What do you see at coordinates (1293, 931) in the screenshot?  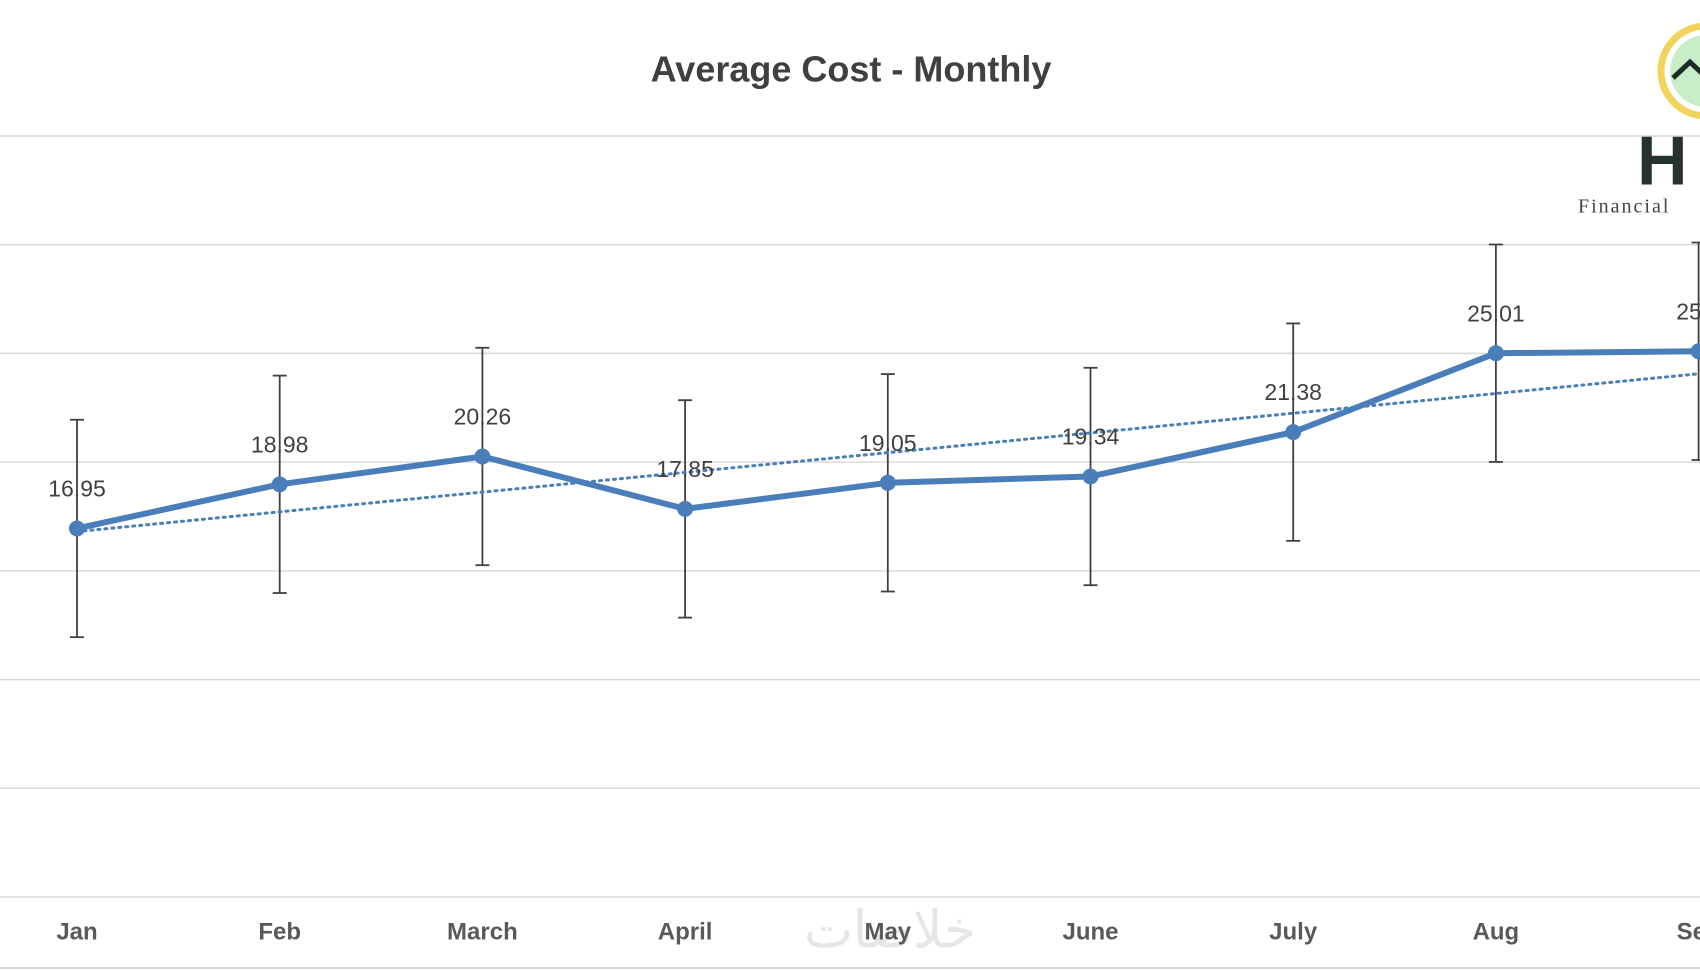 I see `x-tick-label: July` at bounding box center [1293, 931].